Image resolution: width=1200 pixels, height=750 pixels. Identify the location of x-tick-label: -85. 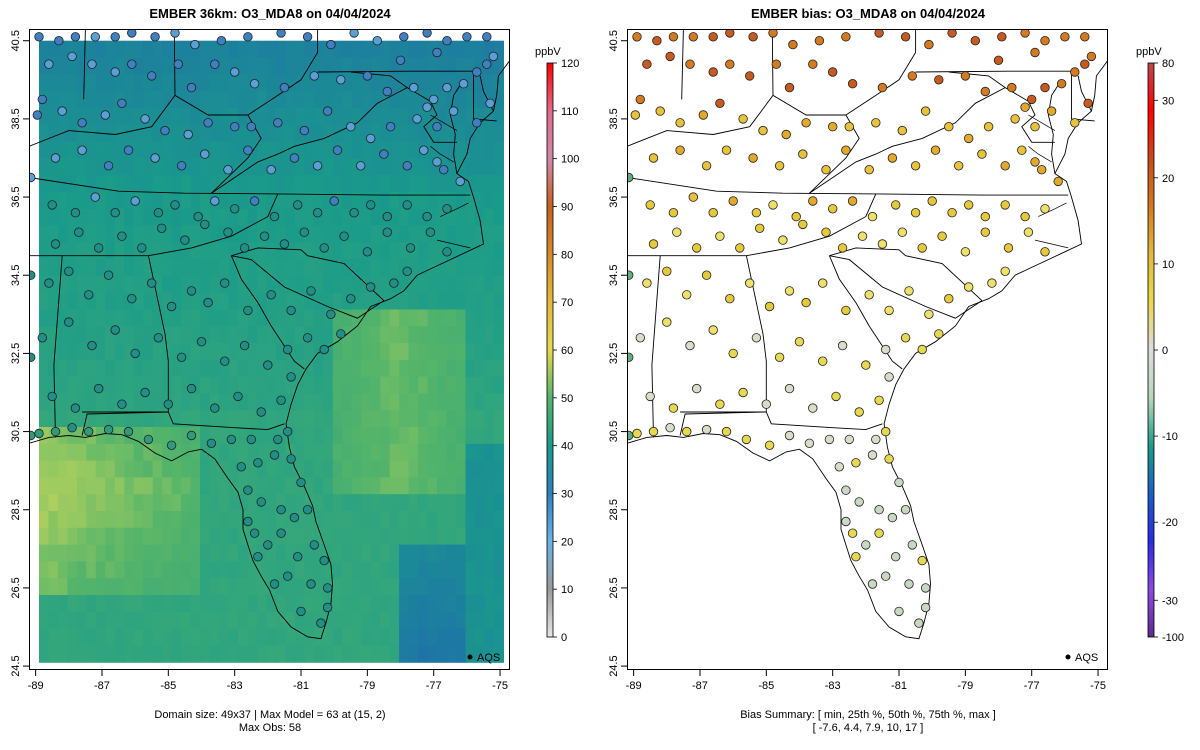
(168, 686).